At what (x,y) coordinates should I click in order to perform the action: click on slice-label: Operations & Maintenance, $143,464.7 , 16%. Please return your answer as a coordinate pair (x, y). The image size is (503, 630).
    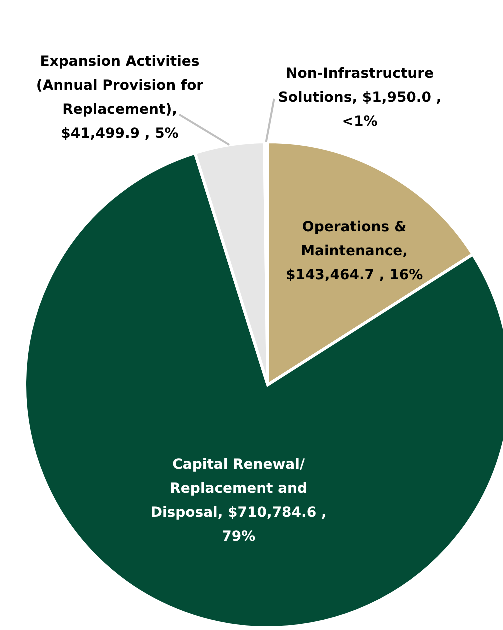
    Looking at the image, I should click on (355, 251).